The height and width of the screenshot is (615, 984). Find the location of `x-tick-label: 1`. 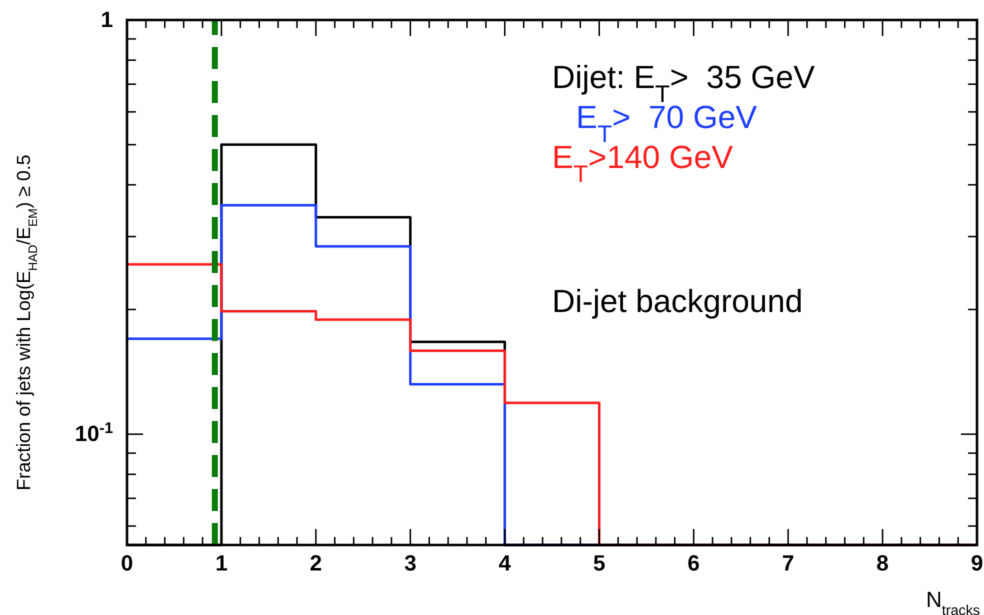

x-tick-label: 1 is located at coordinates (221, 563).